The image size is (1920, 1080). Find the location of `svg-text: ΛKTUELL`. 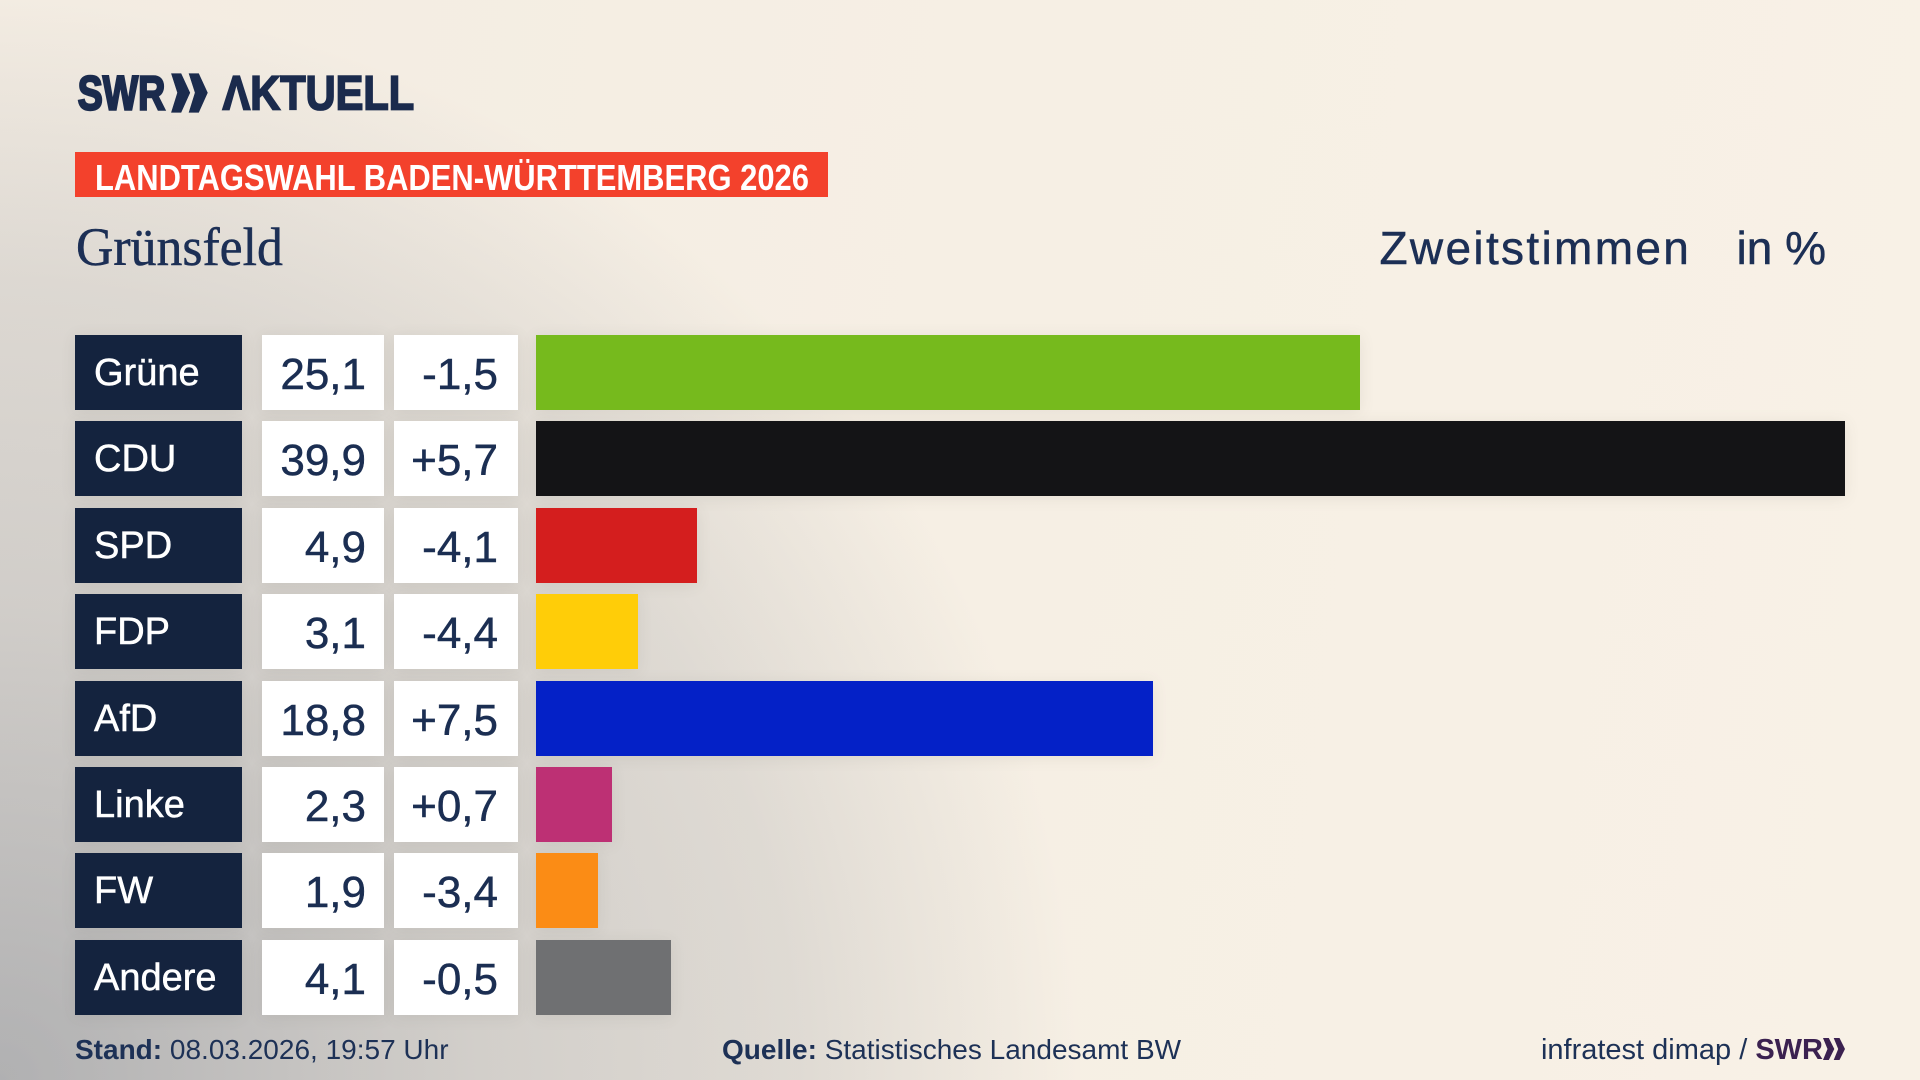

svg-text: ΛKTUELL is located at coordinates (319, 95).